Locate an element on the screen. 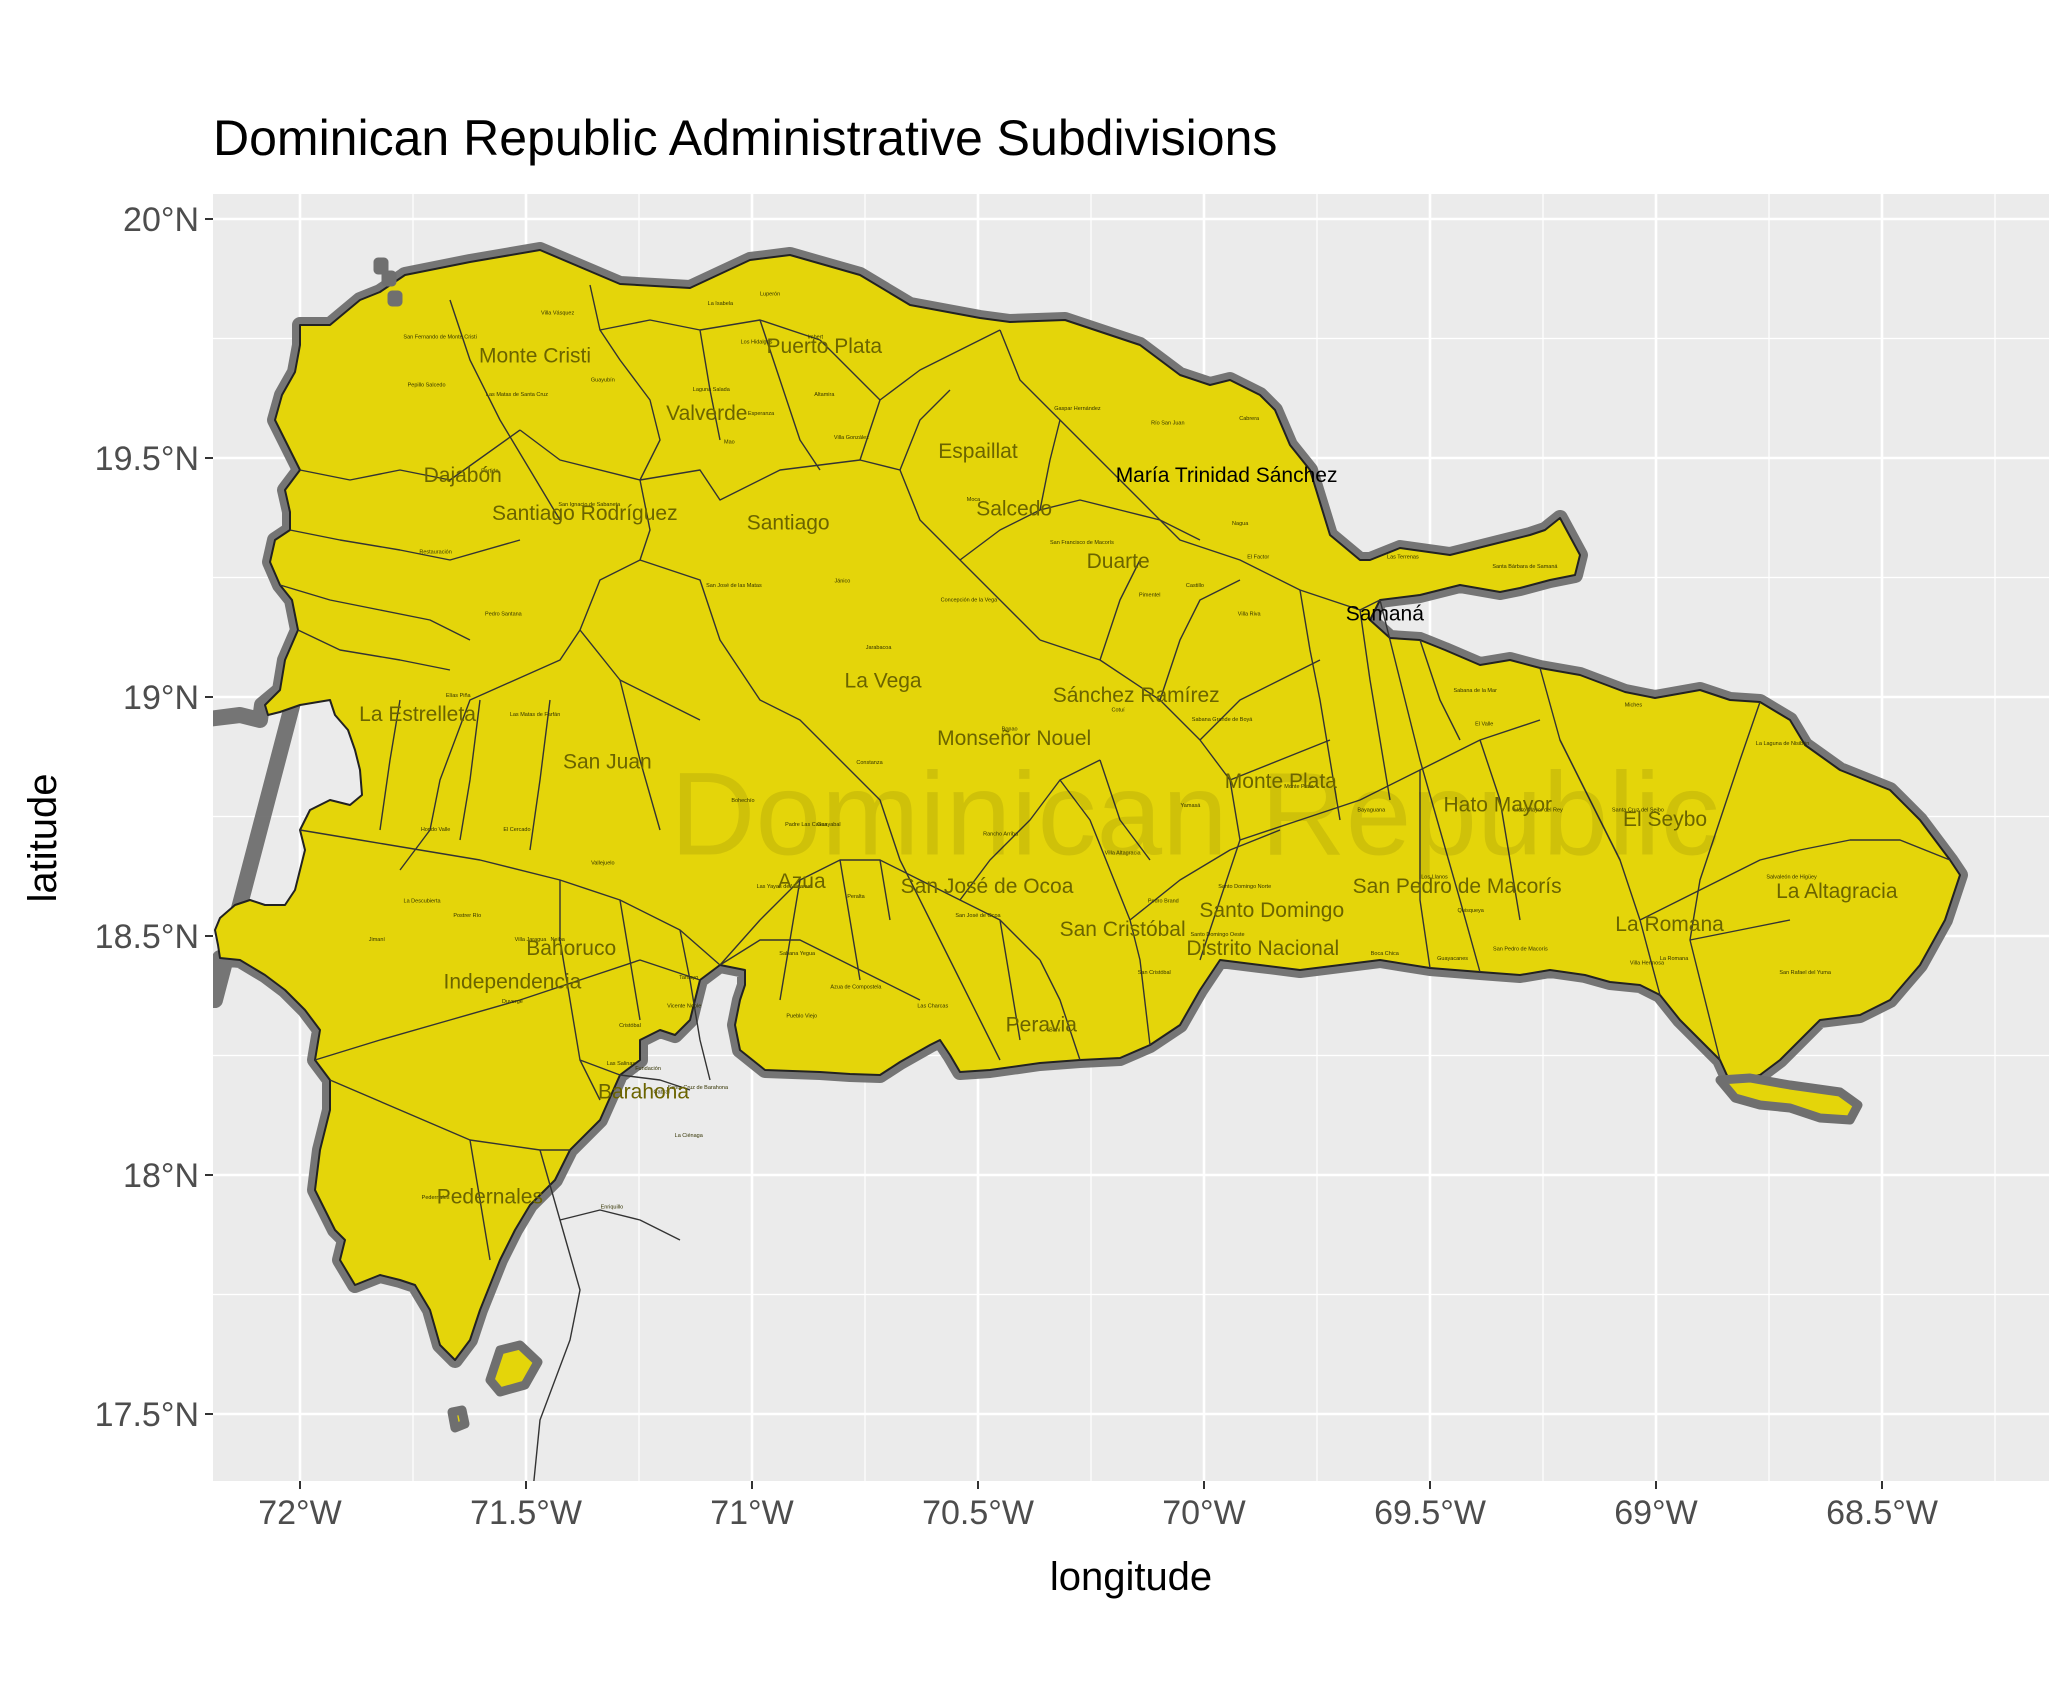 The width and height of the screenshot is (2056, 1703). y-tick-label: 19.5°N is located at coordinates (147, 459).